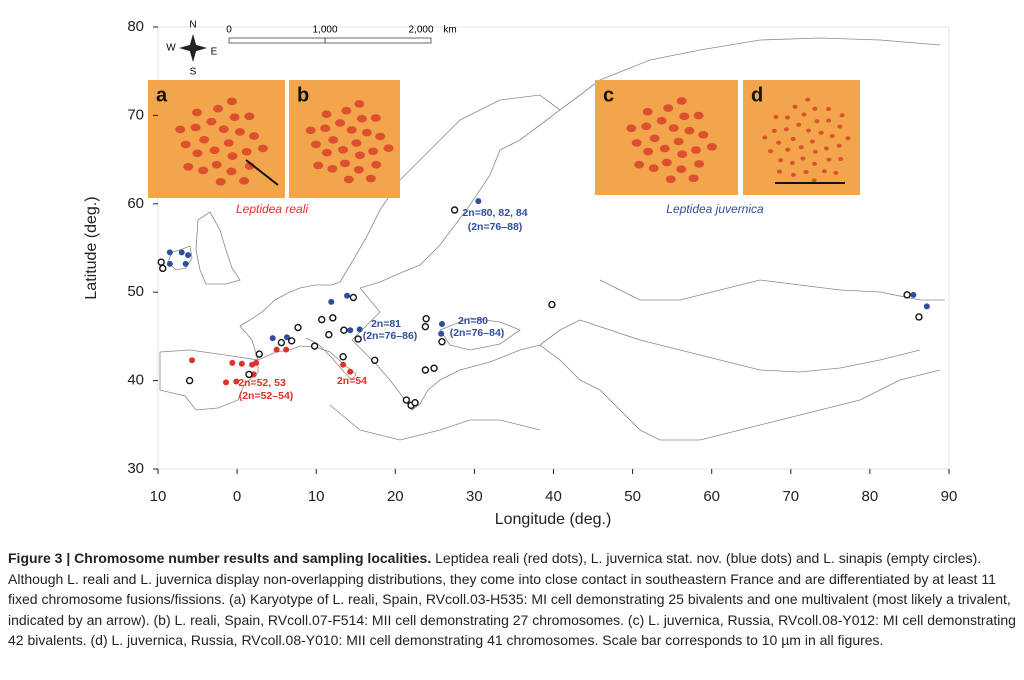 The image size is (1024, 680). What do you see at coordinates (162, 95) in the screenshot?
I see `inset-letter: a` at bounding box center [162, 95].